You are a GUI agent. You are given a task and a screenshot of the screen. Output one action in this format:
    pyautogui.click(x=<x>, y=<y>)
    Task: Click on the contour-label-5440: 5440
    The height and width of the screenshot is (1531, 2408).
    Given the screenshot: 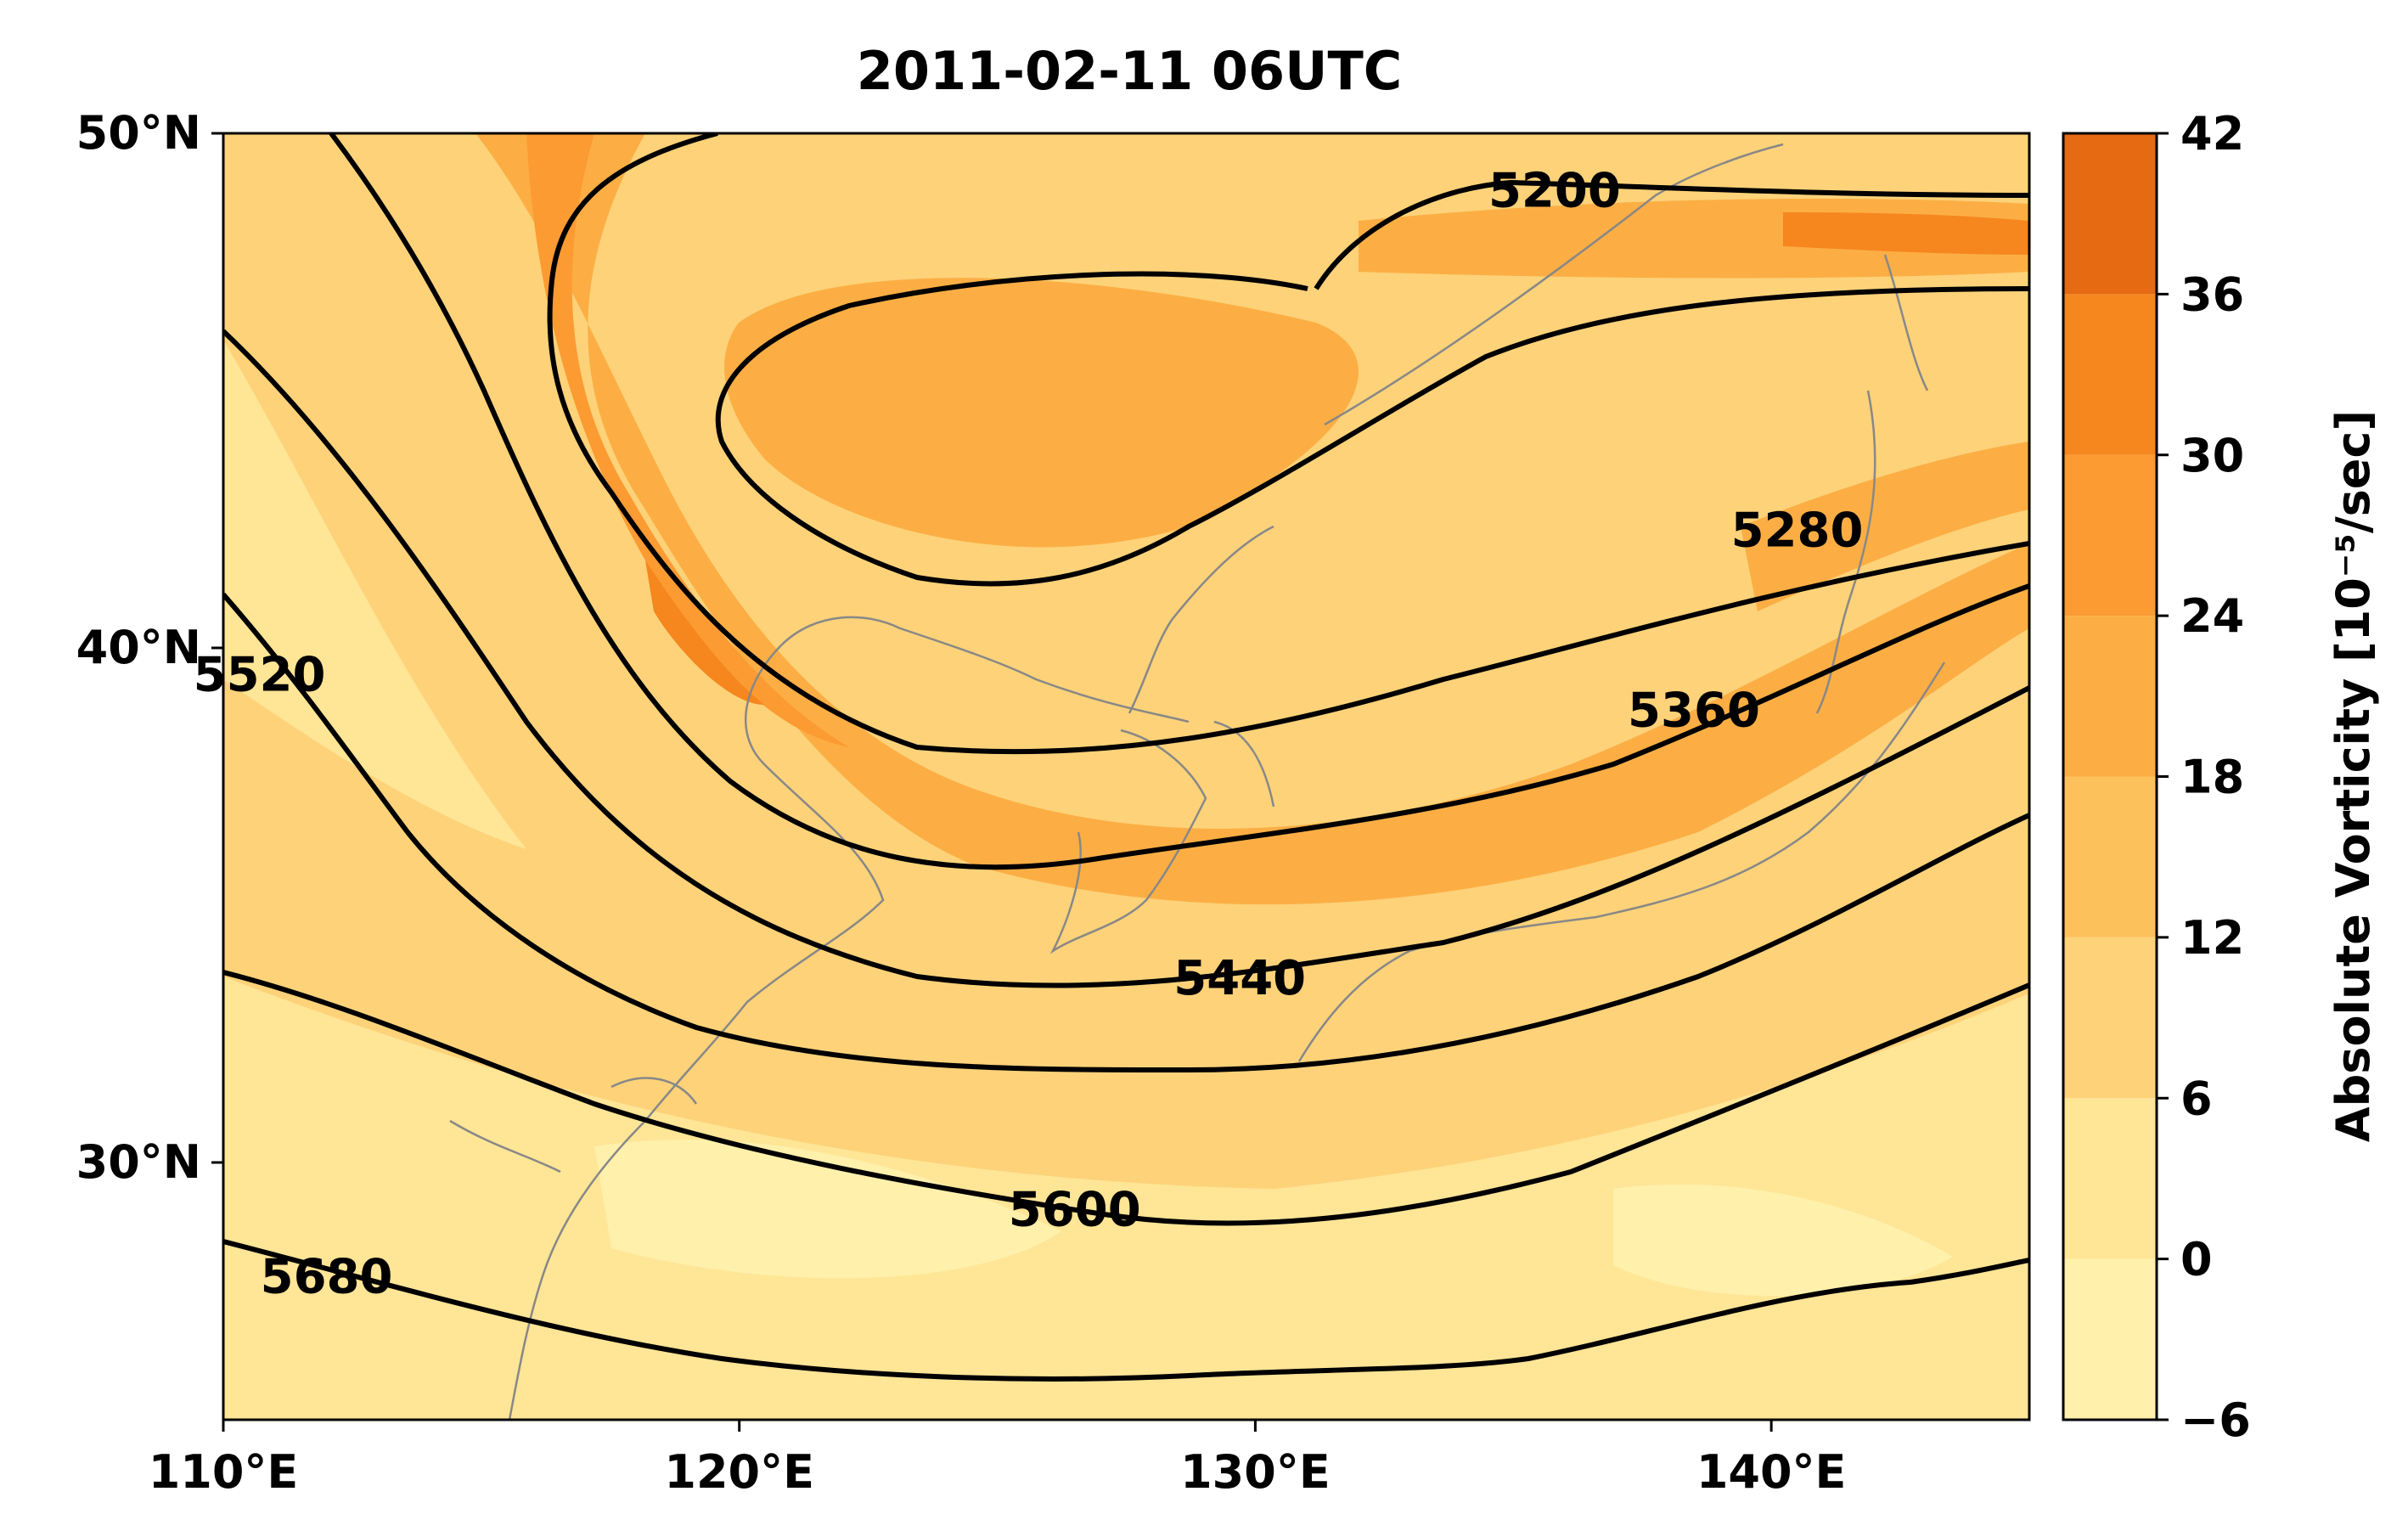 What is the action you would take?
    pyautogui.click(x=1239, y=978)
    